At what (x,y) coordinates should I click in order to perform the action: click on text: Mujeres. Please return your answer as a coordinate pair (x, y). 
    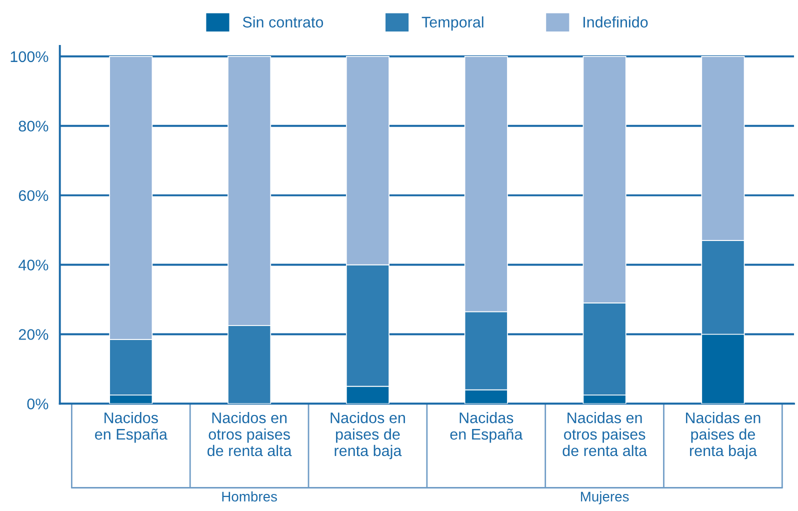
    Looking at the image, I should click on (604, 497).